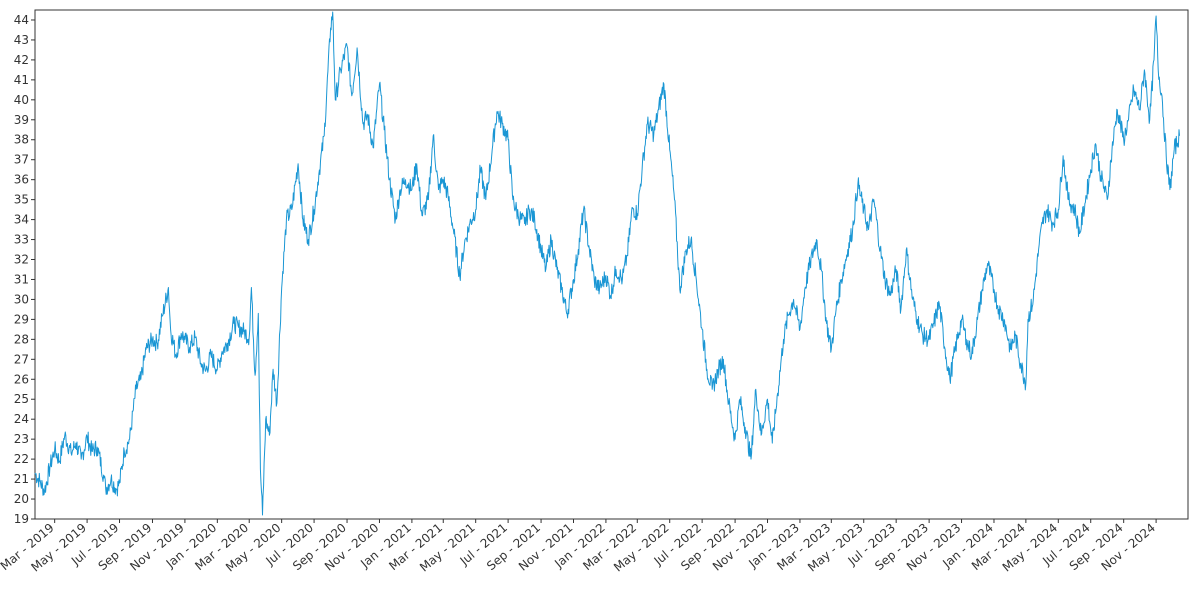  What do you see at coordinates (21, 40) in the screenshot?
I see `y-tick-label: 43` at bounding box center [21, 40].